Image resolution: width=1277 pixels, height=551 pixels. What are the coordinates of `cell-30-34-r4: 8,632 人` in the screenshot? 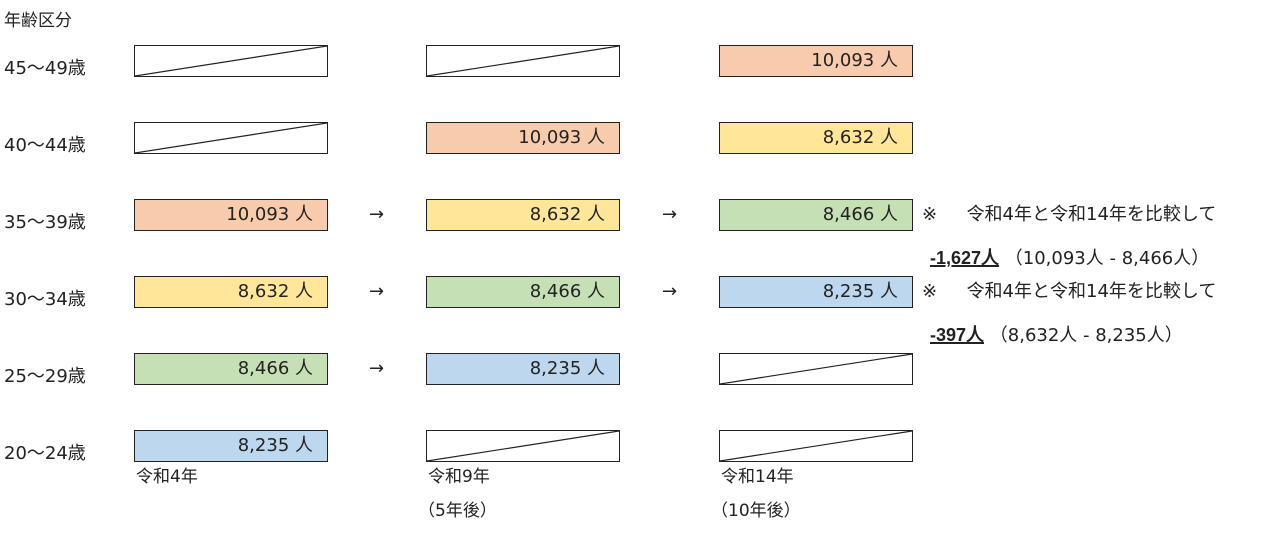 It's located at (231, 292).